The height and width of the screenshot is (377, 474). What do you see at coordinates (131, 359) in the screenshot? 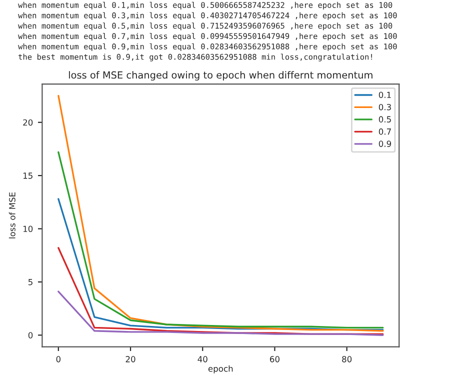
I see `x-tick-label: 20` at bounding box center [131, 359].